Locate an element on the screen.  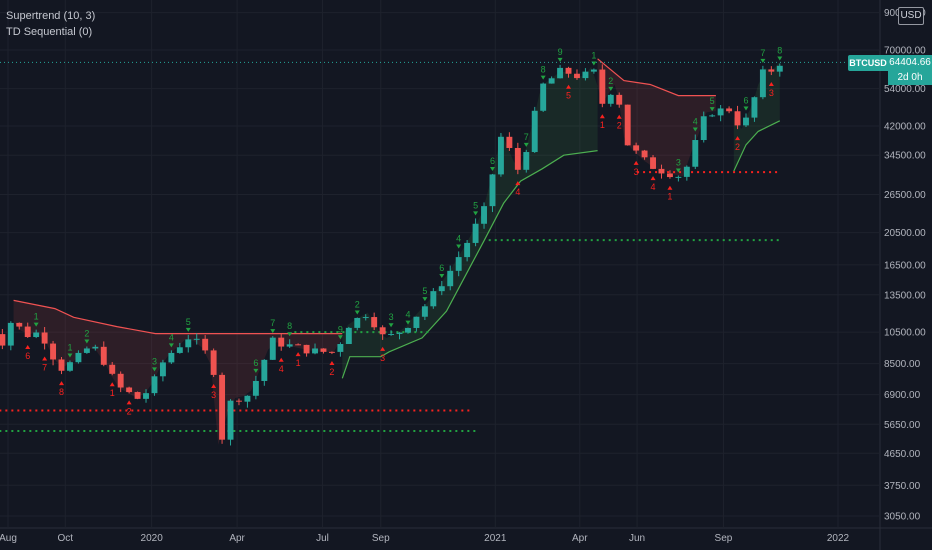
legend-supertrend: Supertrend (10, 3) is located at coordinates (51, 16).